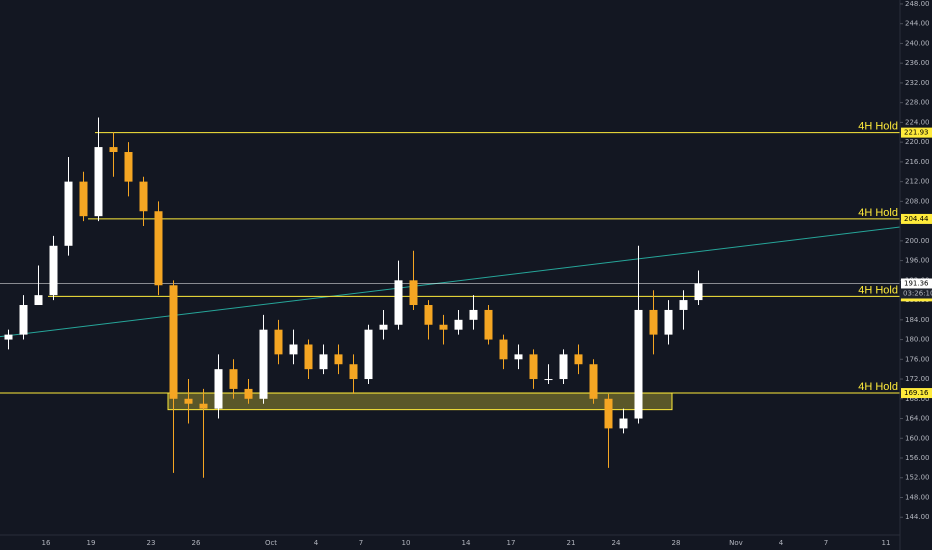 The width and height of the screenshot is (932, 550). What do you see at coordinates (151, 543) in the screenshot?
I see `x-tick-label: 23` at bounding box center [151, 543].